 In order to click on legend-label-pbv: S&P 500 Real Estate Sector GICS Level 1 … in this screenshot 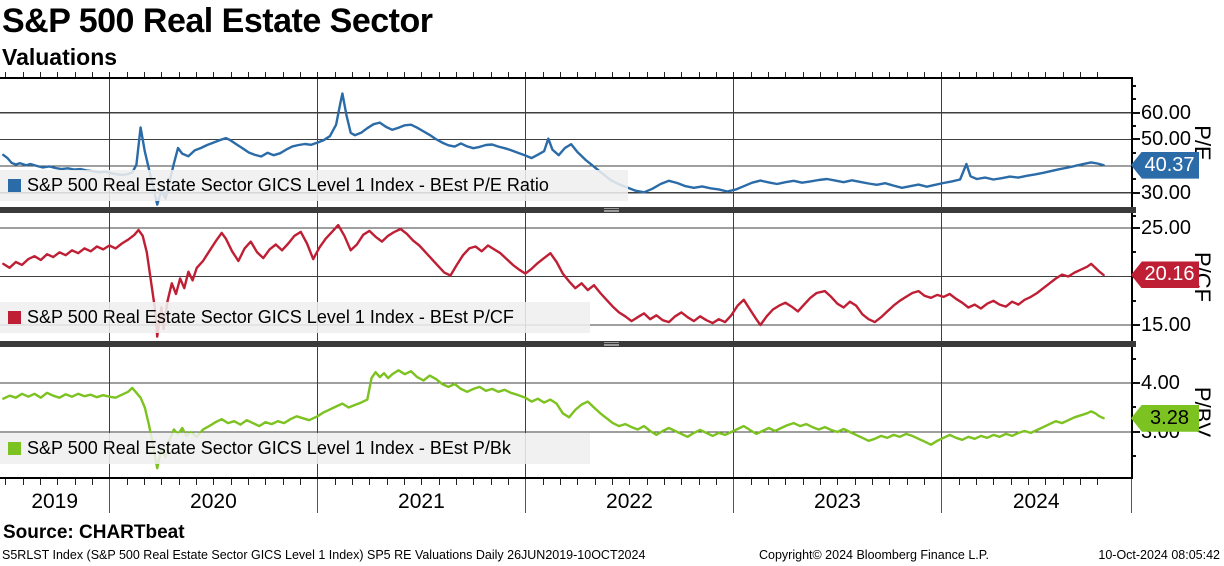, I will do `click(269, 448)`.